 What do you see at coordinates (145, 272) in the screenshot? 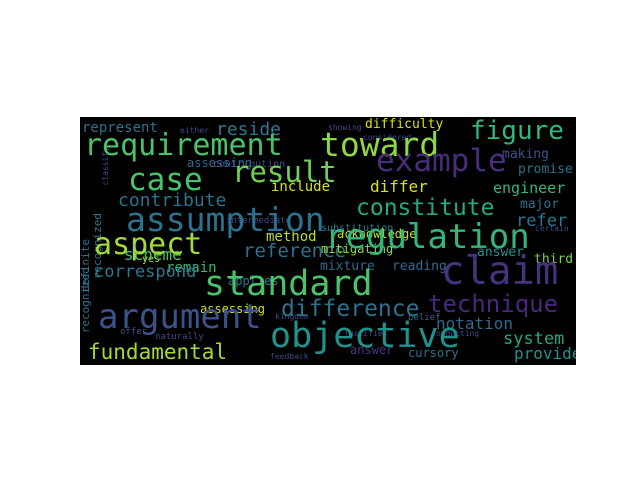
I see `cloud-word: correspond` at bounding box center [145, 272].